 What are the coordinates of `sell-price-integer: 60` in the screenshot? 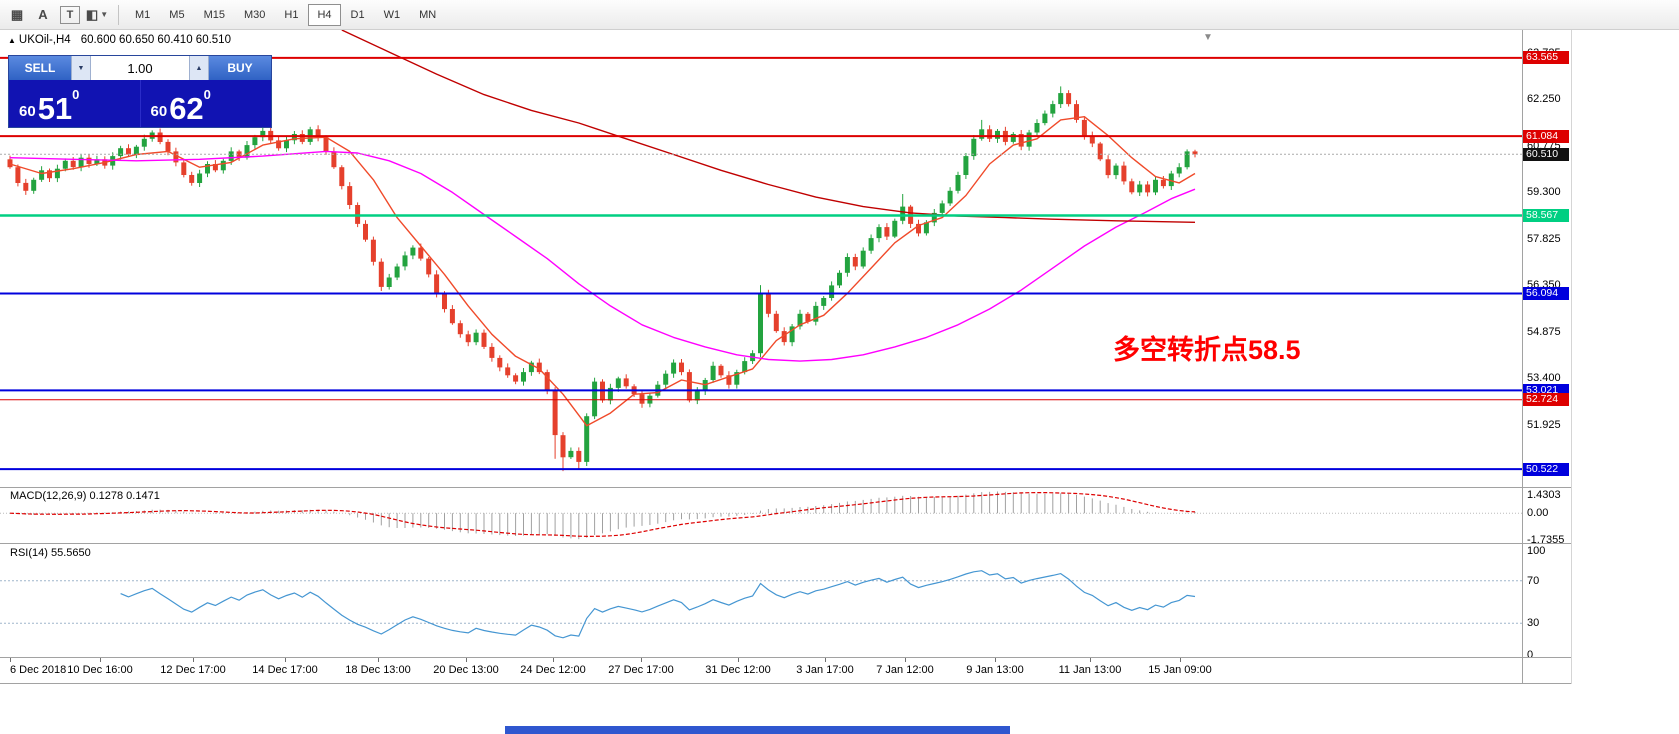 It's located at (27, 111).